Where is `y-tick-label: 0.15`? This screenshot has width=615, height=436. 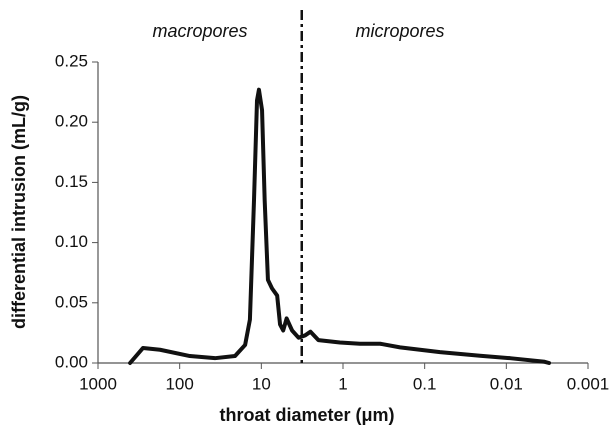 y-tick-label: 0.15 is located at coordinates (71, 181).